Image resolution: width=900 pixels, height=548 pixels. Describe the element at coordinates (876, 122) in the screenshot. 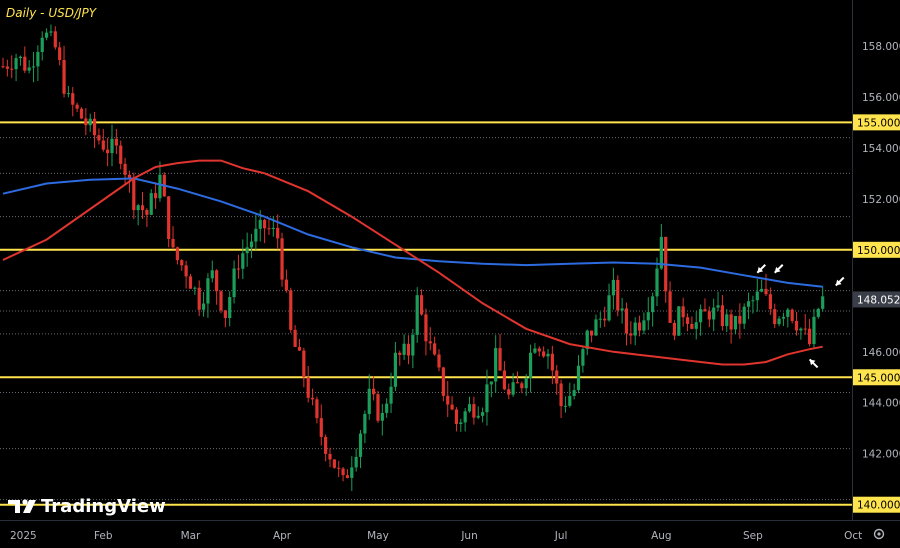

I see `level-price-tag-0: 155.000` at that location.